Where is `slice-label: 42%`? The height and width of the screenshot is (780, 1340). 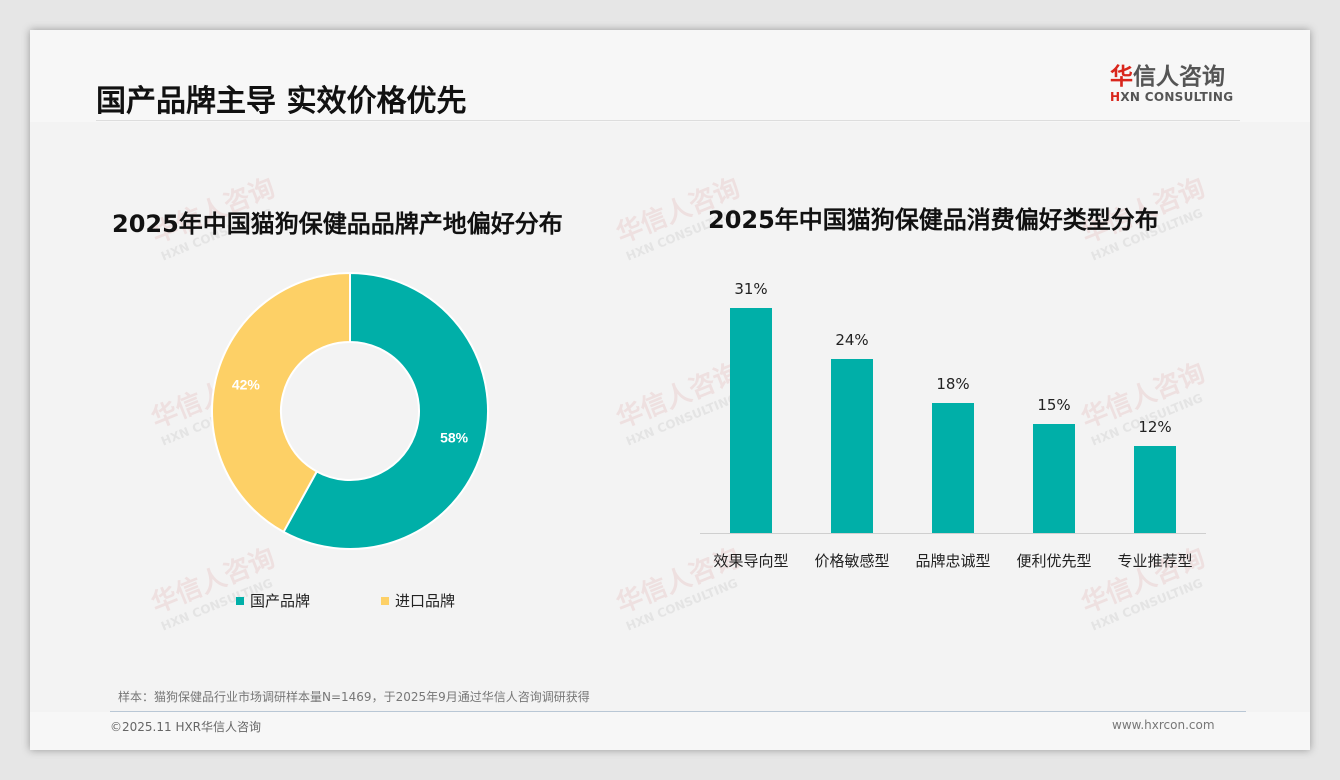 slice-label: 42% is located at coordinates (246, 384).